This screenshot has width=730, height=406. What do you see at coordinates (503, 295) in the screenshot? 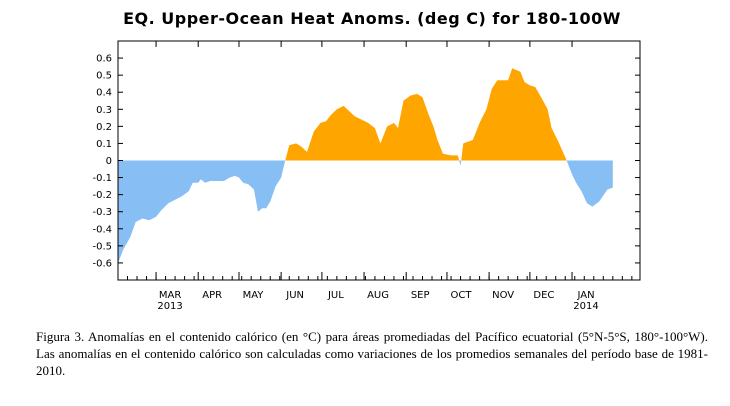
I see `x-tick-label: NOV` at bounding box center [503, 295].